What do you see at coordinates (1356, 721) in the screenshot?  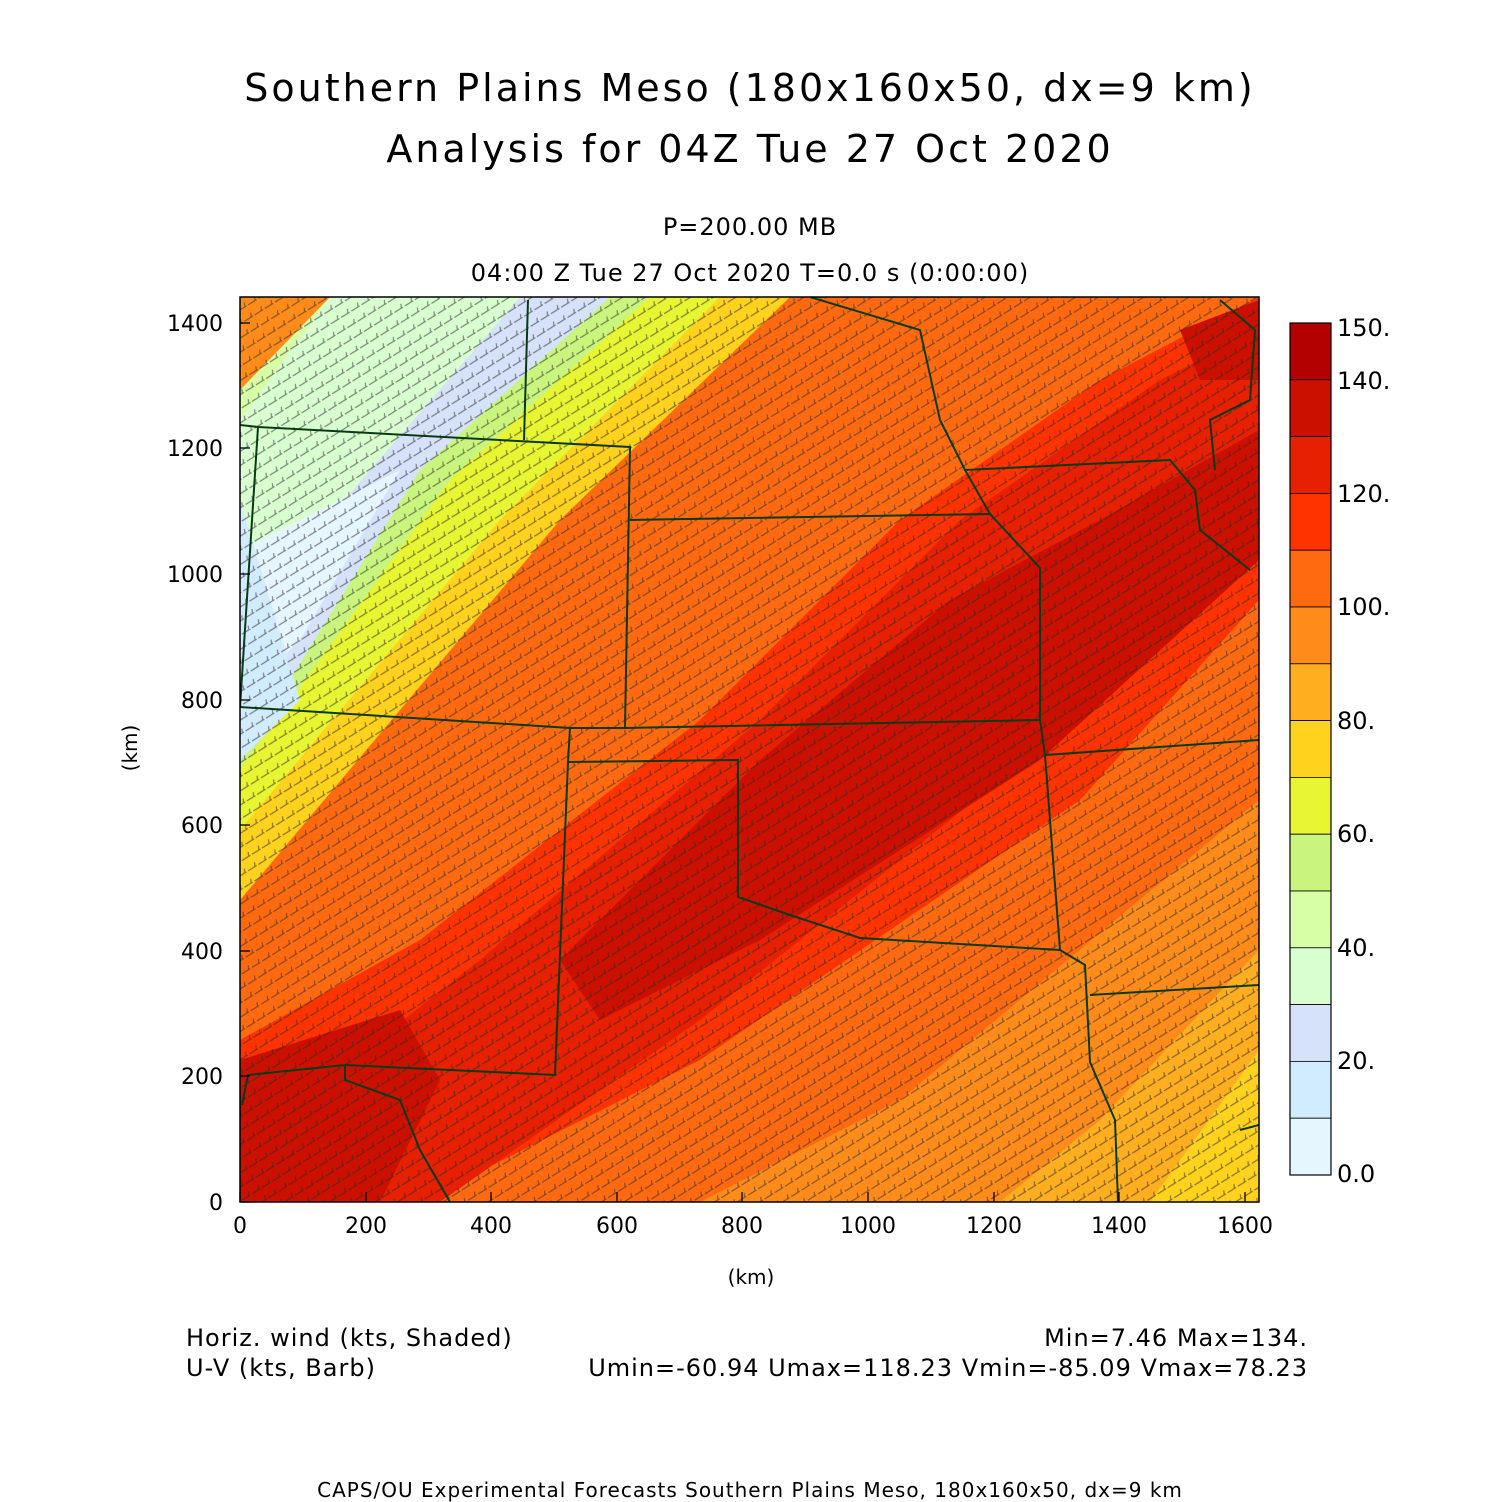 I see `colorbar-label: 80.` at bounding box center [1356, 721].